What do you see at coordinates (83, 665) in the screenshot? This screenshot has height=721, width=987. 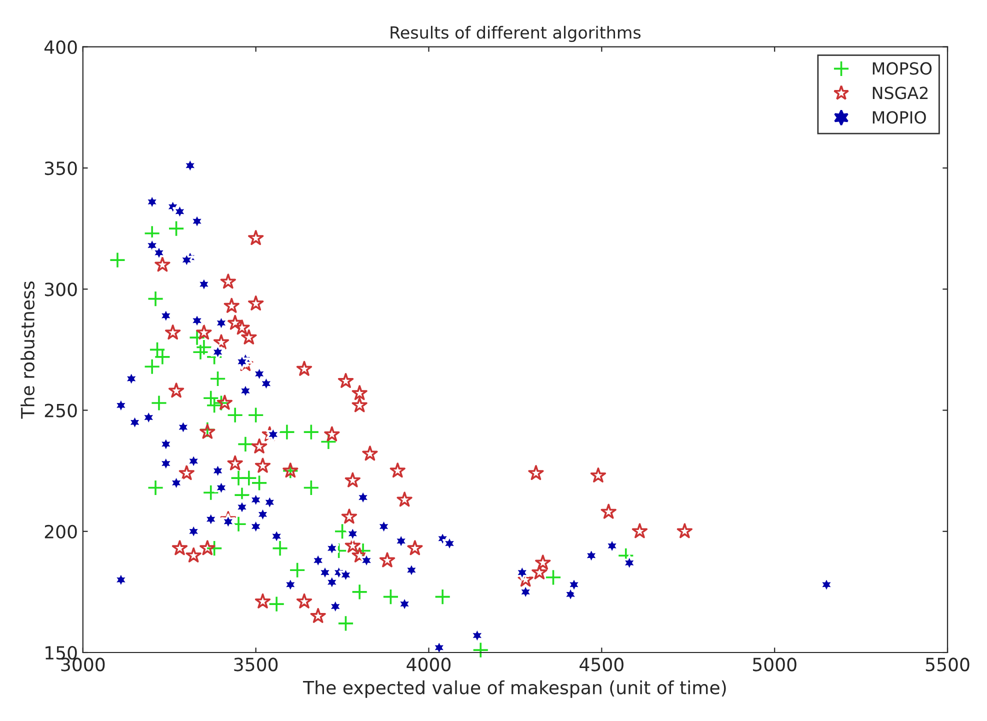 I see `x-tick-label: 3000` at bounding box center [83, 665].